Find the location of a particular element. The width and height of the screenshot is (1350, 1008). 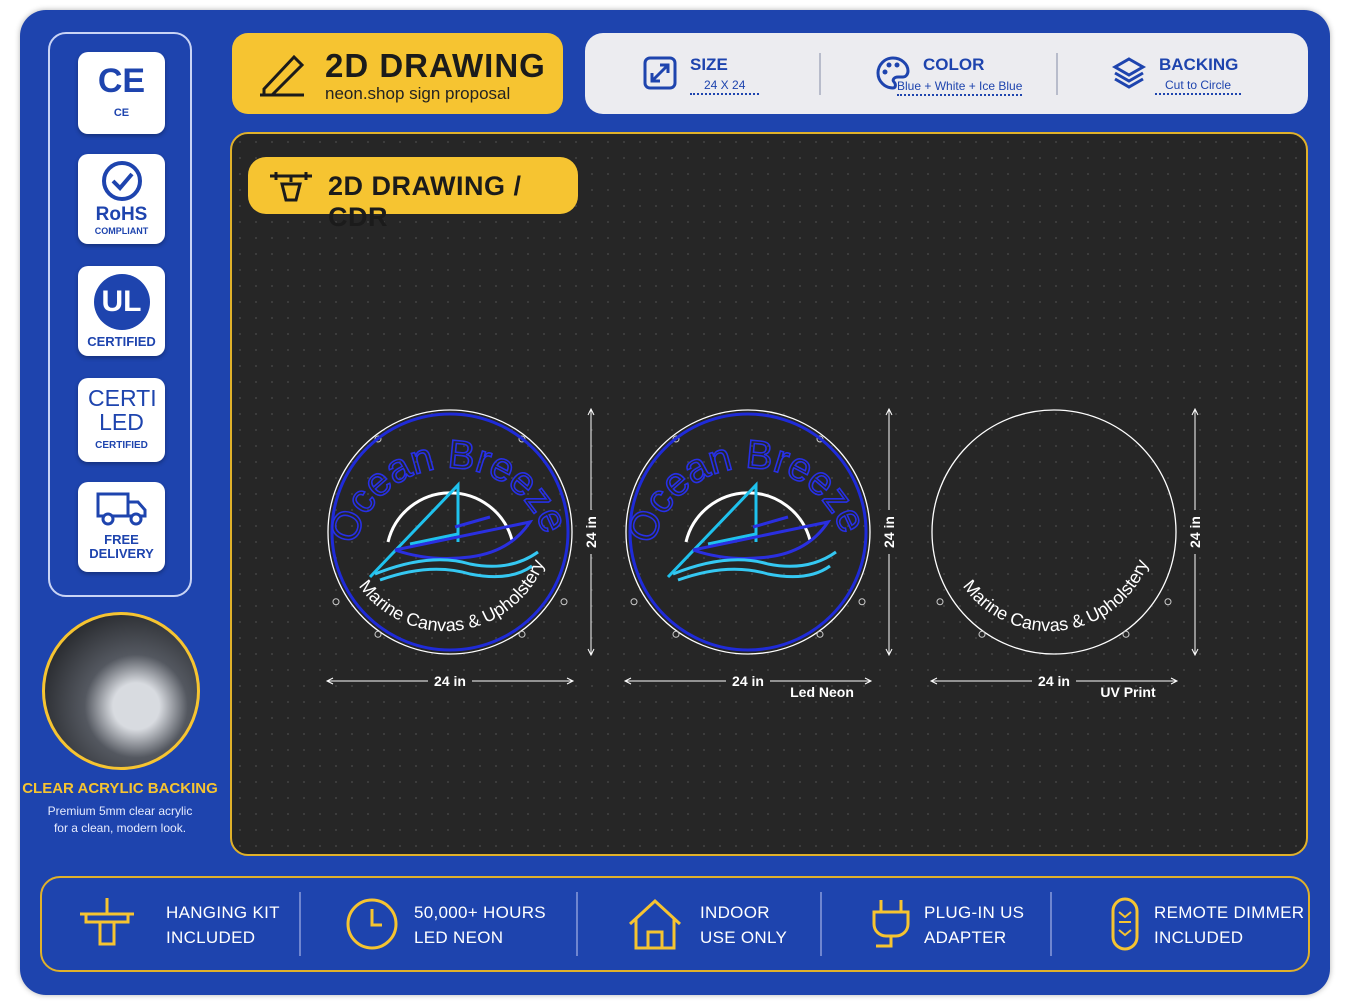

acrylic-text: for a clean, modern look. is located at coordinates (120, 828).